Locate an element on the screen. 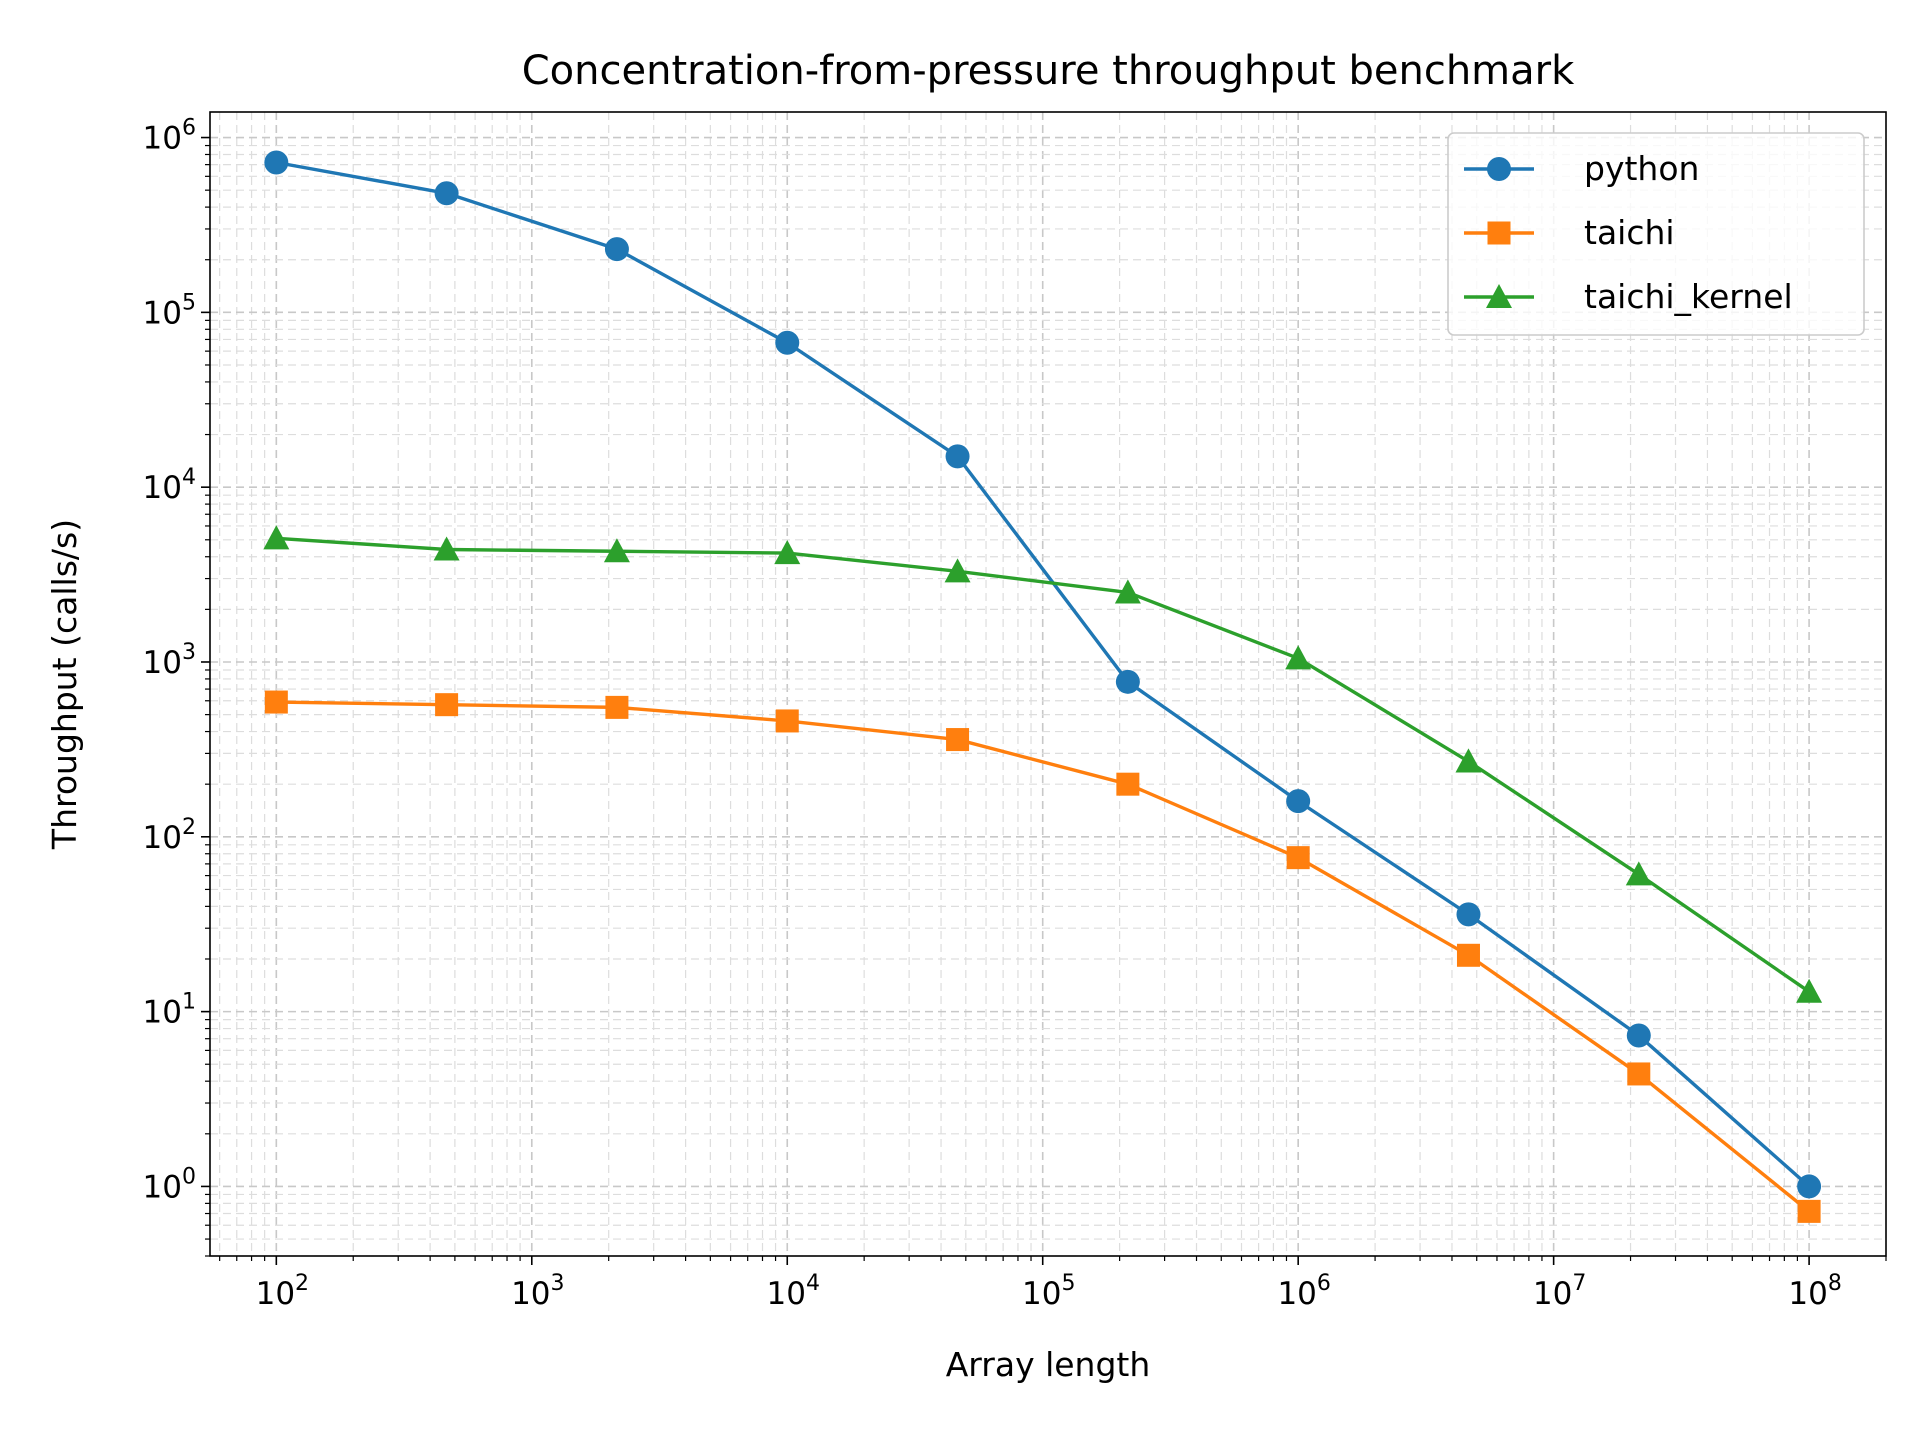 Image resolution: width=1920 pixels, height=1440 pixels. y-tick-label: 10⁰ is located at coordinates (169, 1184).